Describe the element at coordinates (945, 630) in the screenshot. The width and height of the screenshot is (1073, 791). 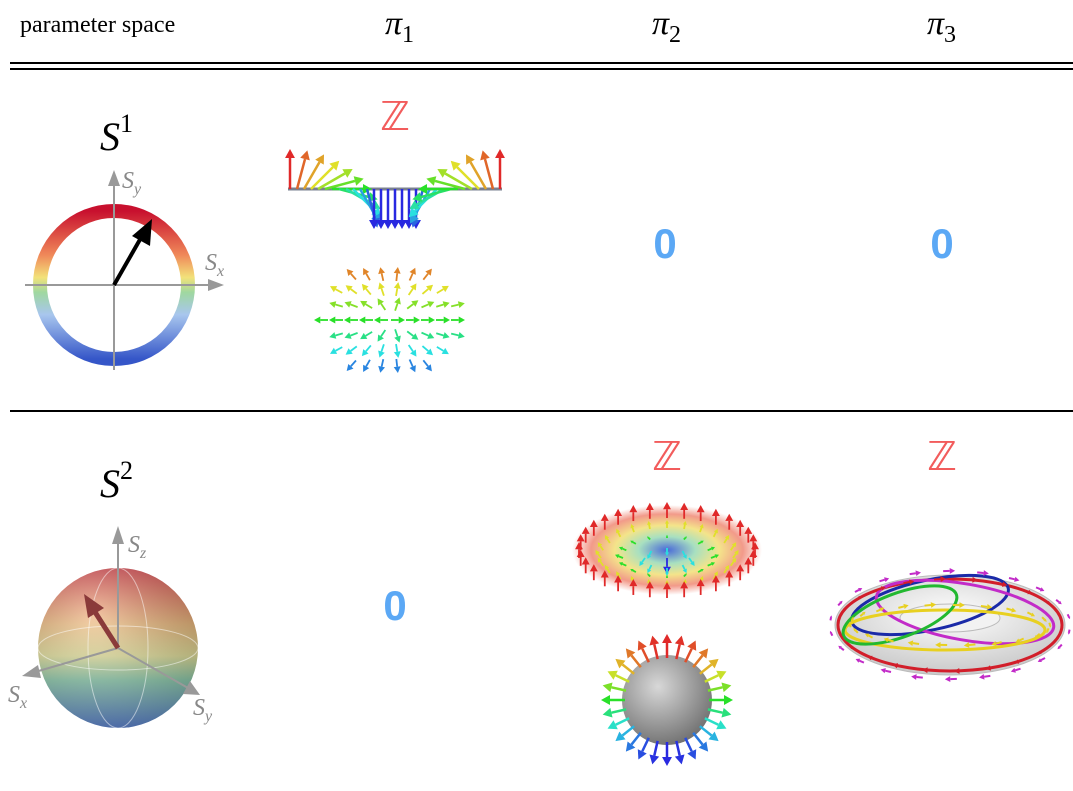
I see `field-line` at that location.